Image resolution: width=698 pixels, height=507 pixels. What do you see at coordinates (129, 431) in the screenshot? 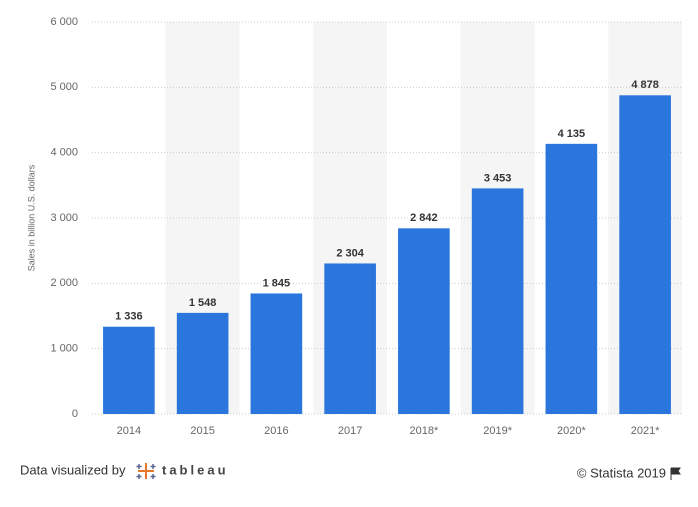
I see `x-tick-label: 2014` at bounding box center [129, 431].